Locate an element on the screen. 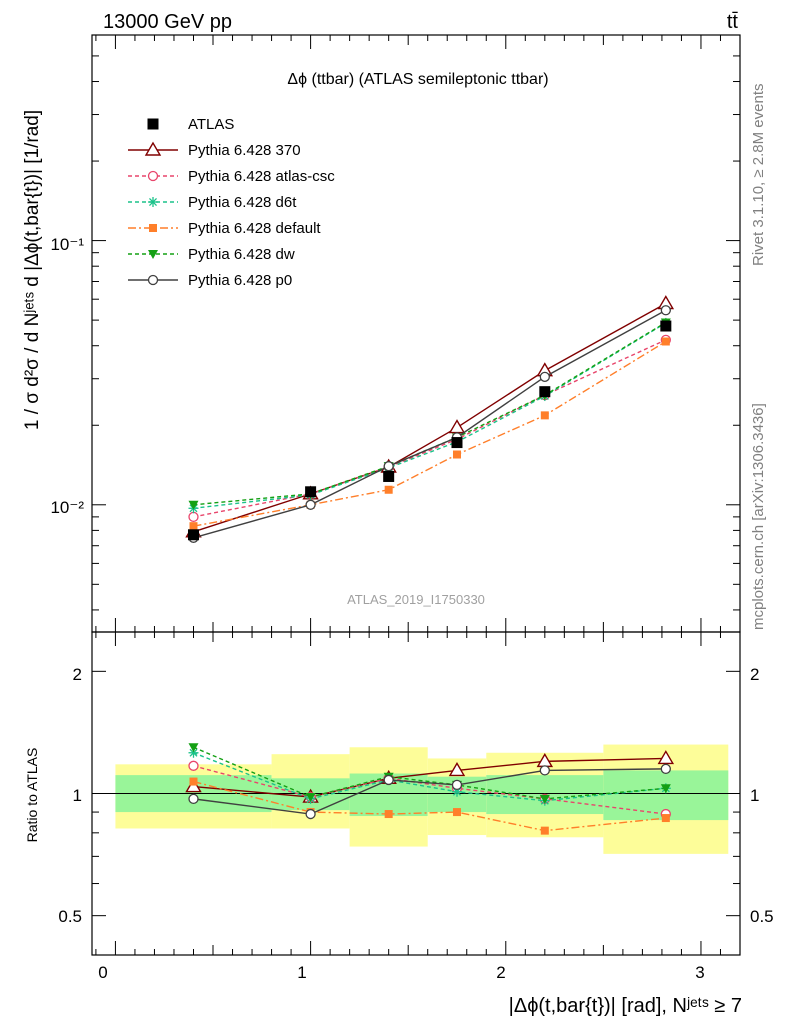  xtick-label-1: 1 is located at coordinates (301, 972).